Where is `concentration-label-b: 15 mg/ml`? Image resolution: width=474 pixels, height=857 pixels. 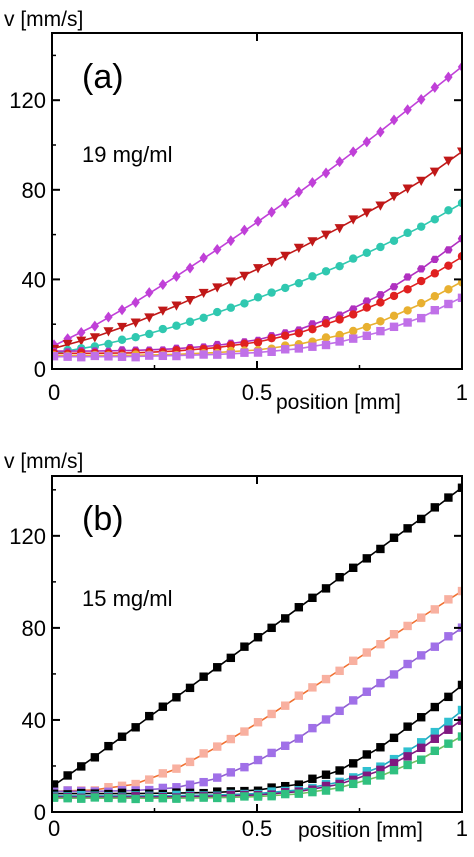
concentration-label-b: 15 mg/ml is located at coordinates (127, 598).